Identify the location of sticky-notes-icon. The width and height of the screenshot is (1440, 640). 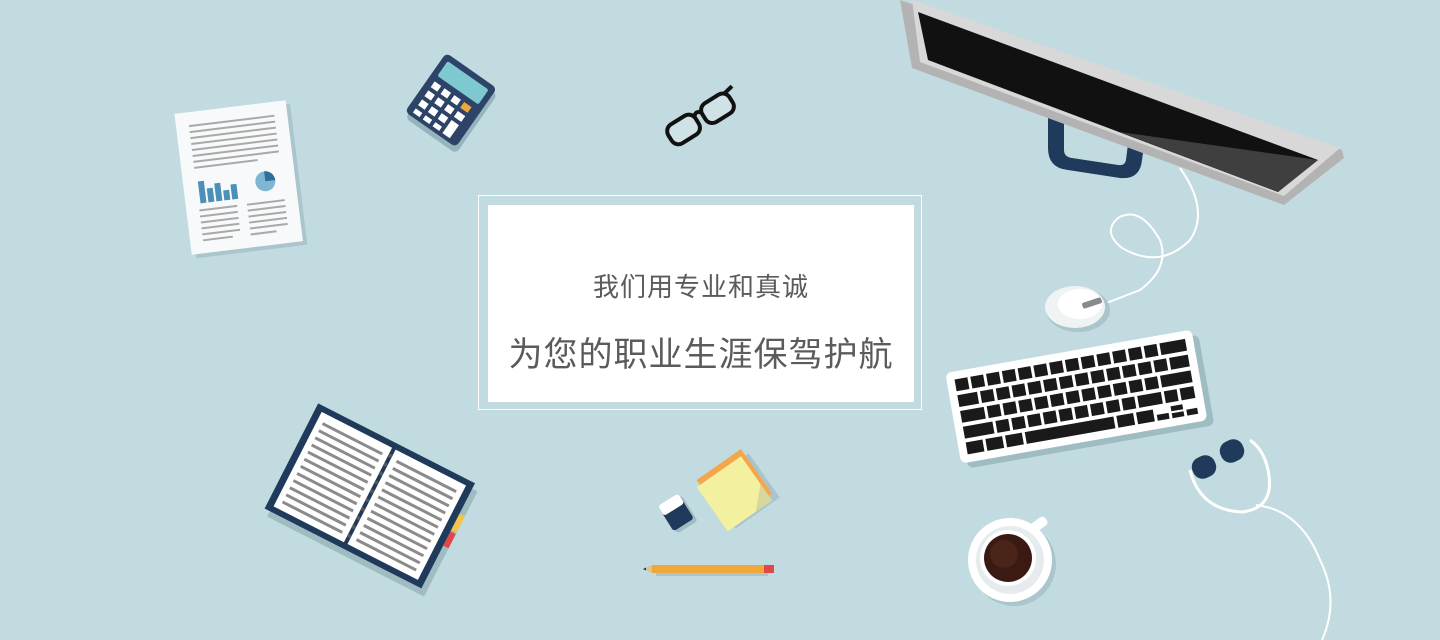
(738, 490).